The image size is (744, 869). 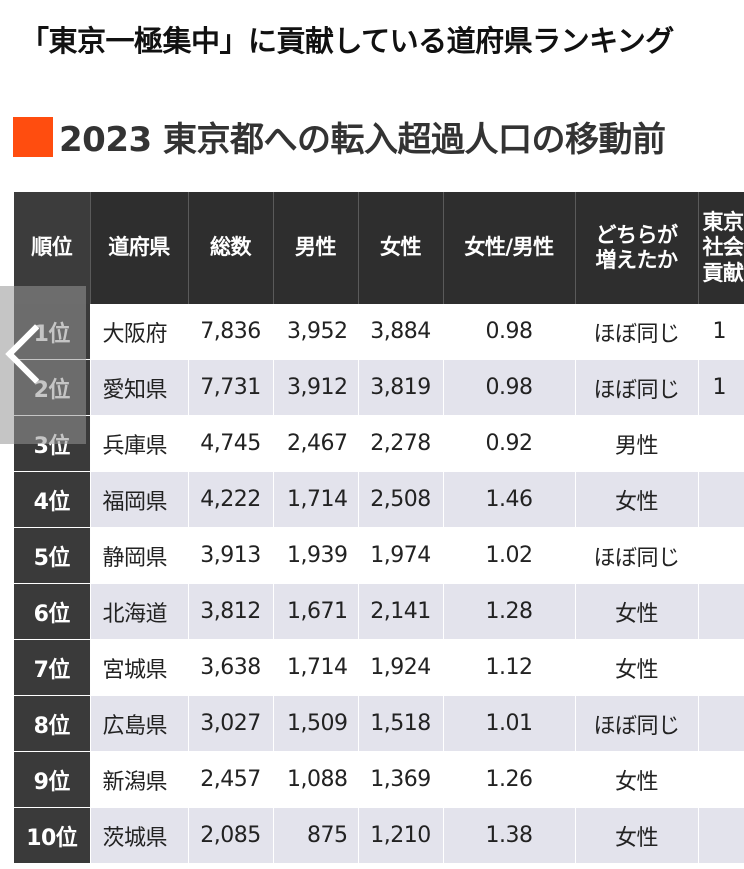 I want to click on cell-prefecture: 新潟県, so click(x=139, y=779).